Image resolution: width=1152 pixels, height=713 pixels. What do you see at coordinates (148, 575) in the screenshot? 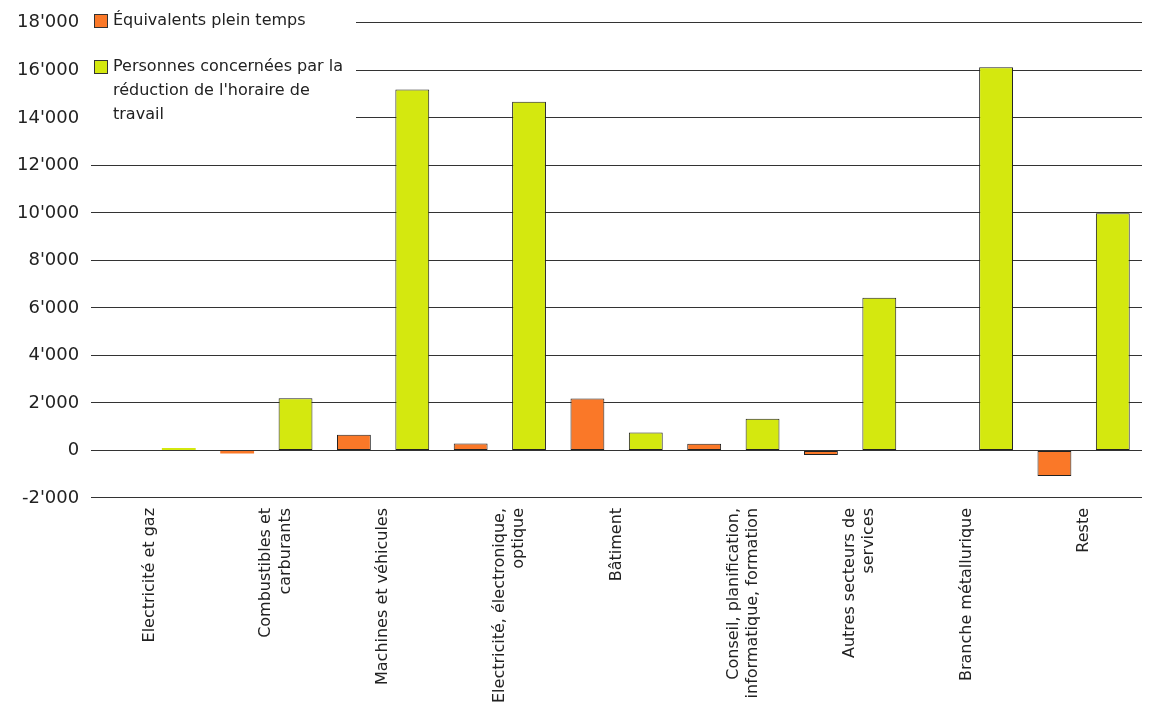
I see `x-tick-label: Electricité et gaz` at bounding box center [148, 575].